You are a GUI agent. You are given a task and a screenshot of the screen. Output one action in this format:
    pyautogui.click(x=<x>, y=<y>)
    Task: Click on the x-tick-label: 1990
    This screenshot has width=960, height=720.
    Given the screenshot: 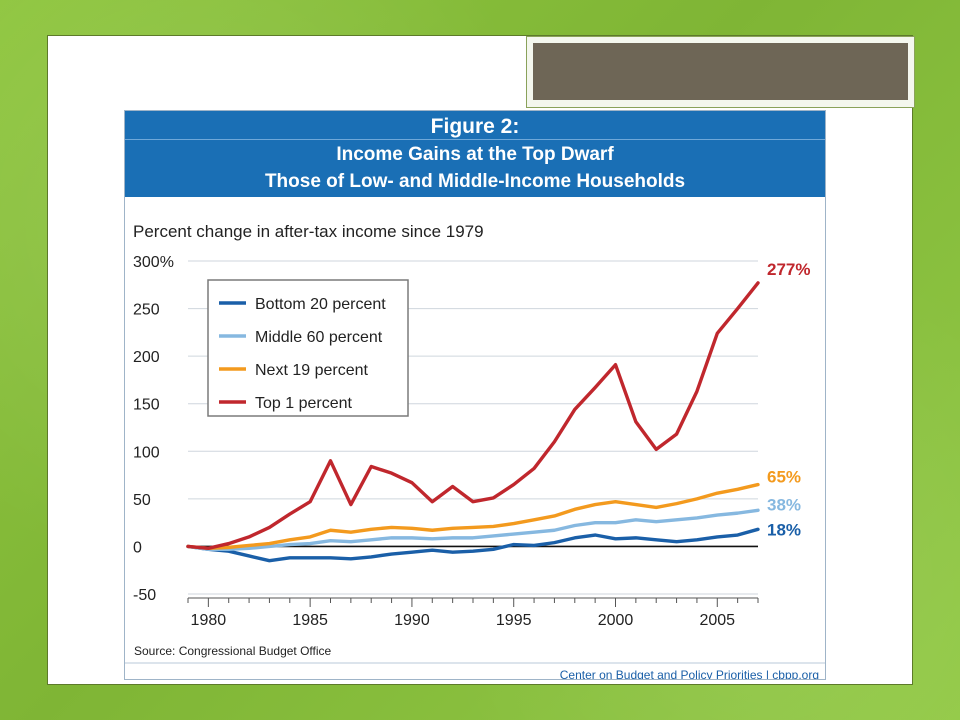 What is the action you would take?
    pyautogui.click(x=412, y=620)
    